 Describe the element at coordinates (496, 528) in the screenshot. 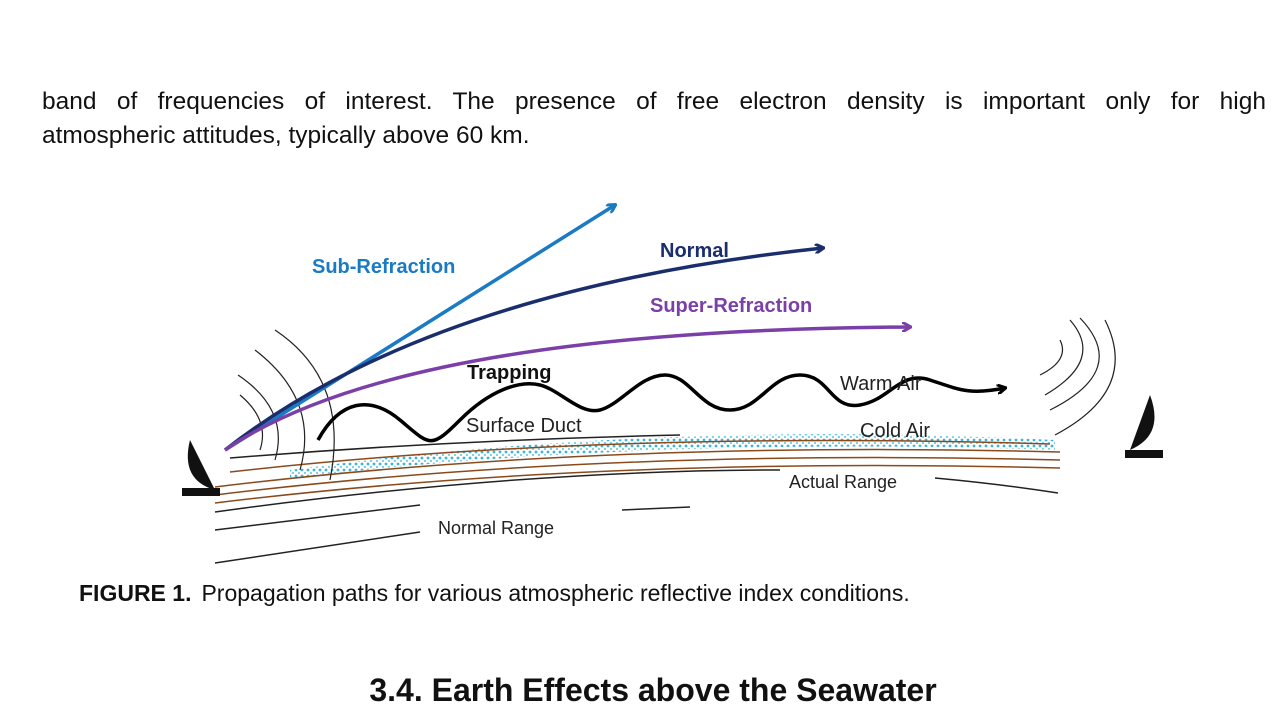

I see `label: Normal Range` at that location.